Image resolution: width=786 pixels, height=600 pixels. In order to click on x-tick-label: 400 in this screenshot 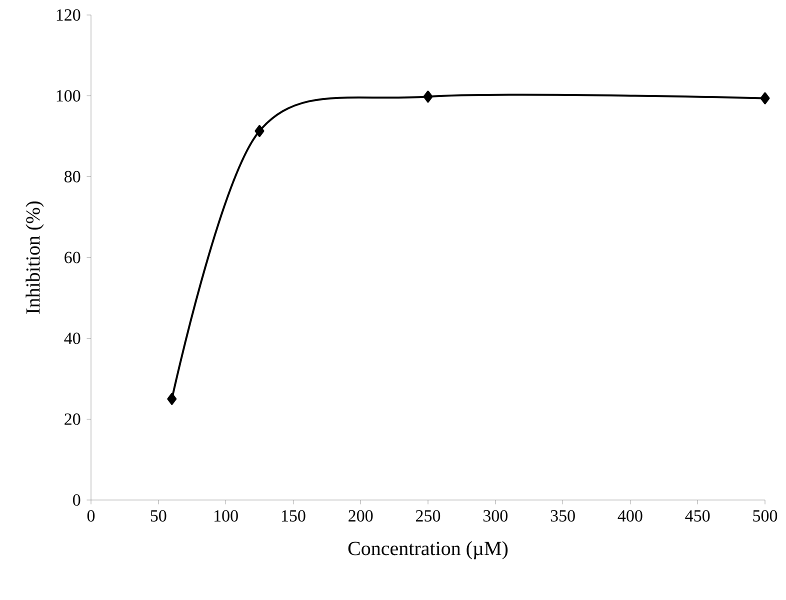, I will do `click(630, 516)`.